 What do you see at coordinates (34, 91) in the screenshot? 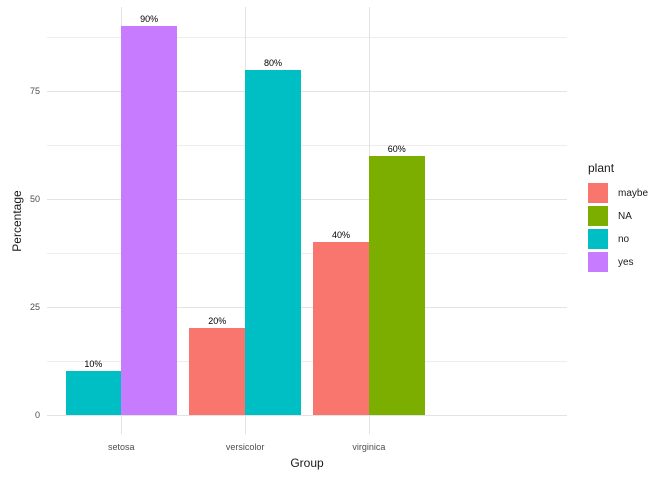
I see `y-tick-label: 75` at bounding box center [34, 91].